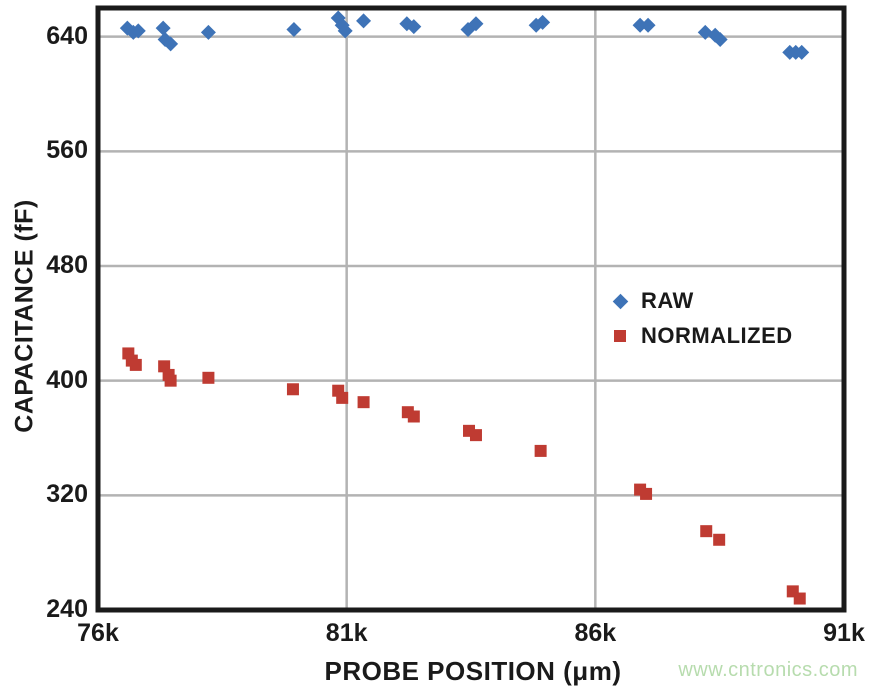  What do you see at coordinates (620, 301) in the screenshot?
I see `raw-series-diamond-icon` at bounding box center [620, 301].